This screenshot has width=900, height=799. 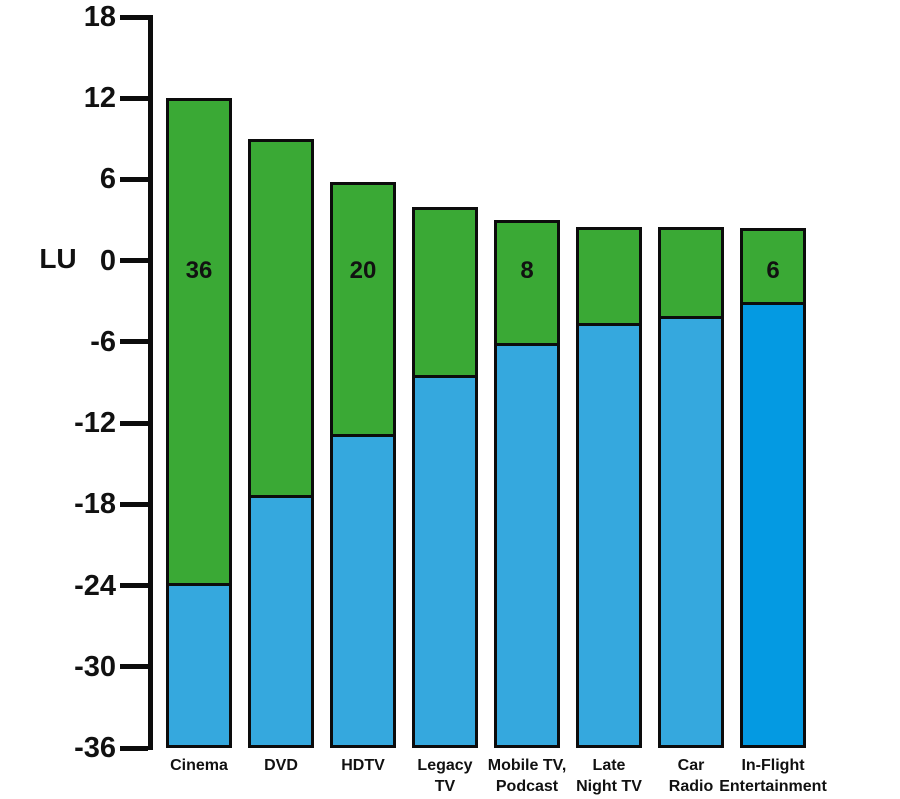 I want to click on y-tick-label--6: -6, so click(x=103, y=341).